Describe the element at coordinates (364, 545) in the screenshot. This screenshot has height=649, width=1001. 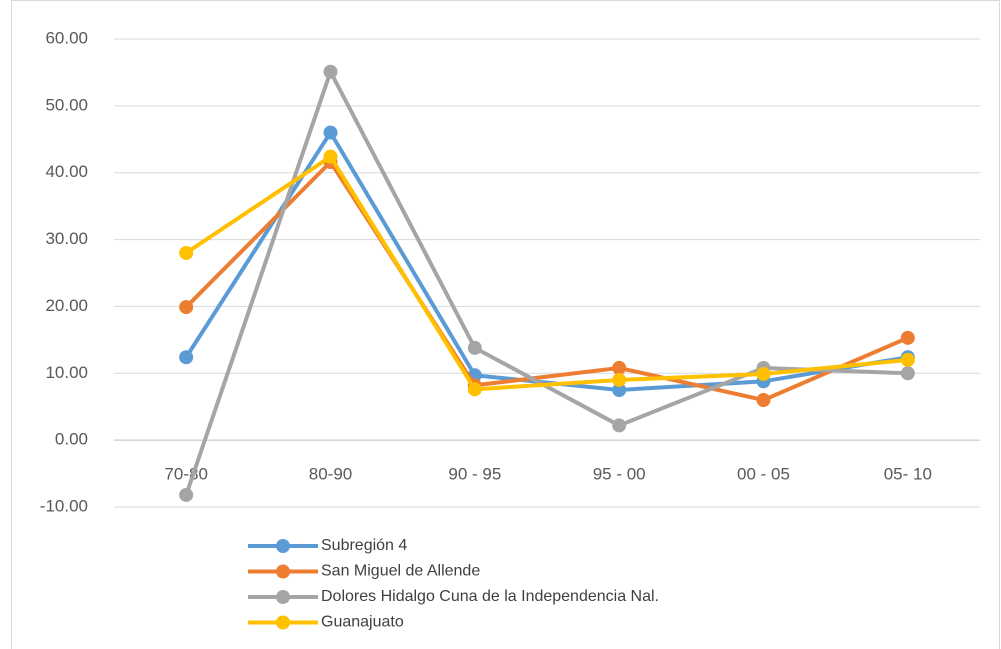
I see `legend-label: Subregión 4` at that location.